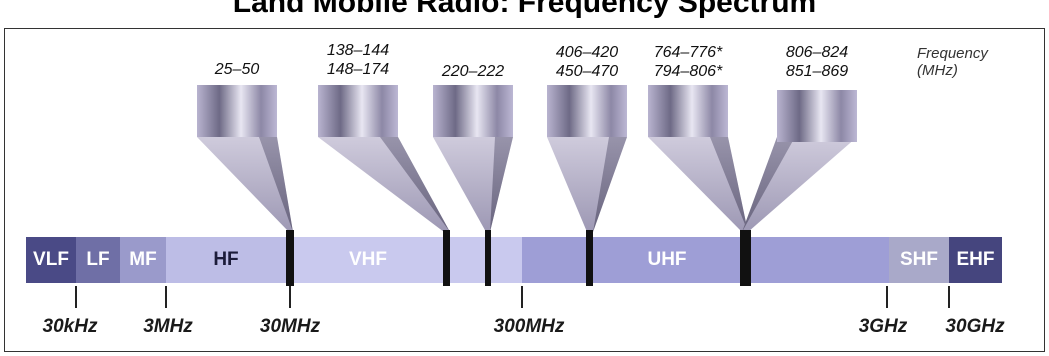  Describe the element at coordinates (817, 62) in the screenshot. I see `allocation-label-806-869: 806–824 851–869` at that location.